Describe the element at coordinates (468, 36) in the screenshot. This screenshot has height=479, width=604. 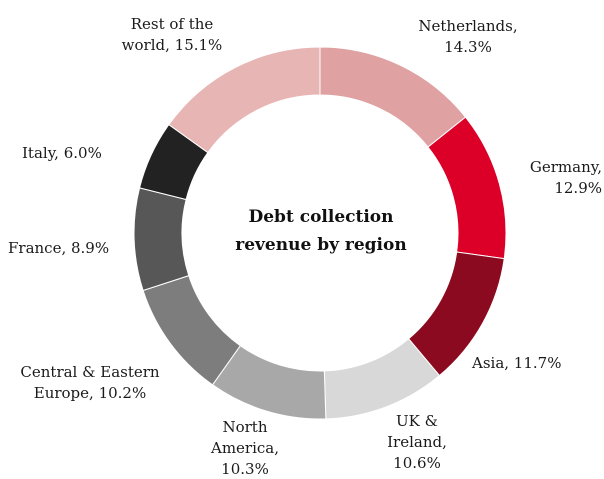
I see `slice-label-netherlands: Netherlands, 14.3%` at that location.